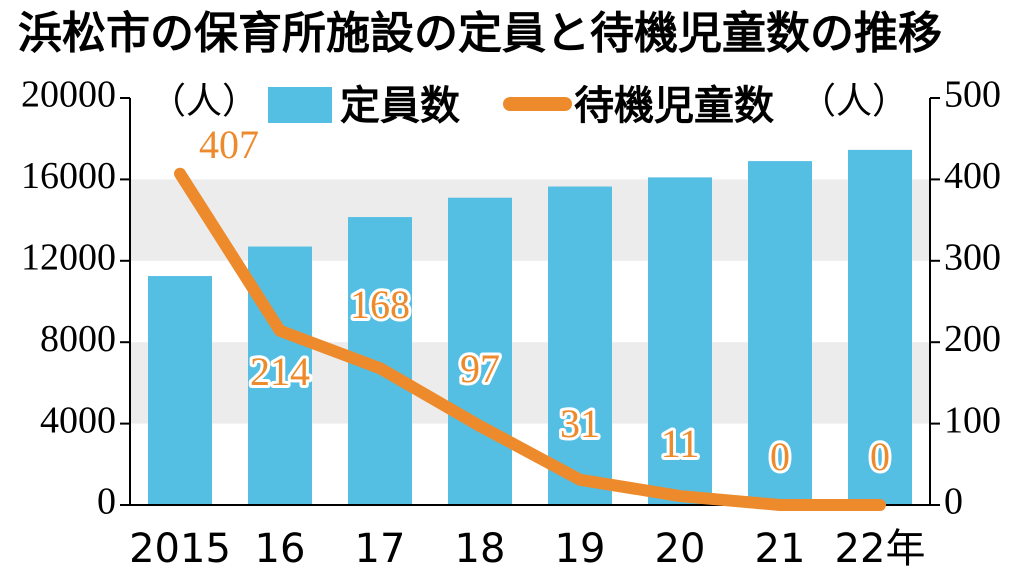 Image resolution: width=1024 pixels, height=572 pixels. I want to click on x-tick-label: 2015, so click(180, 549).